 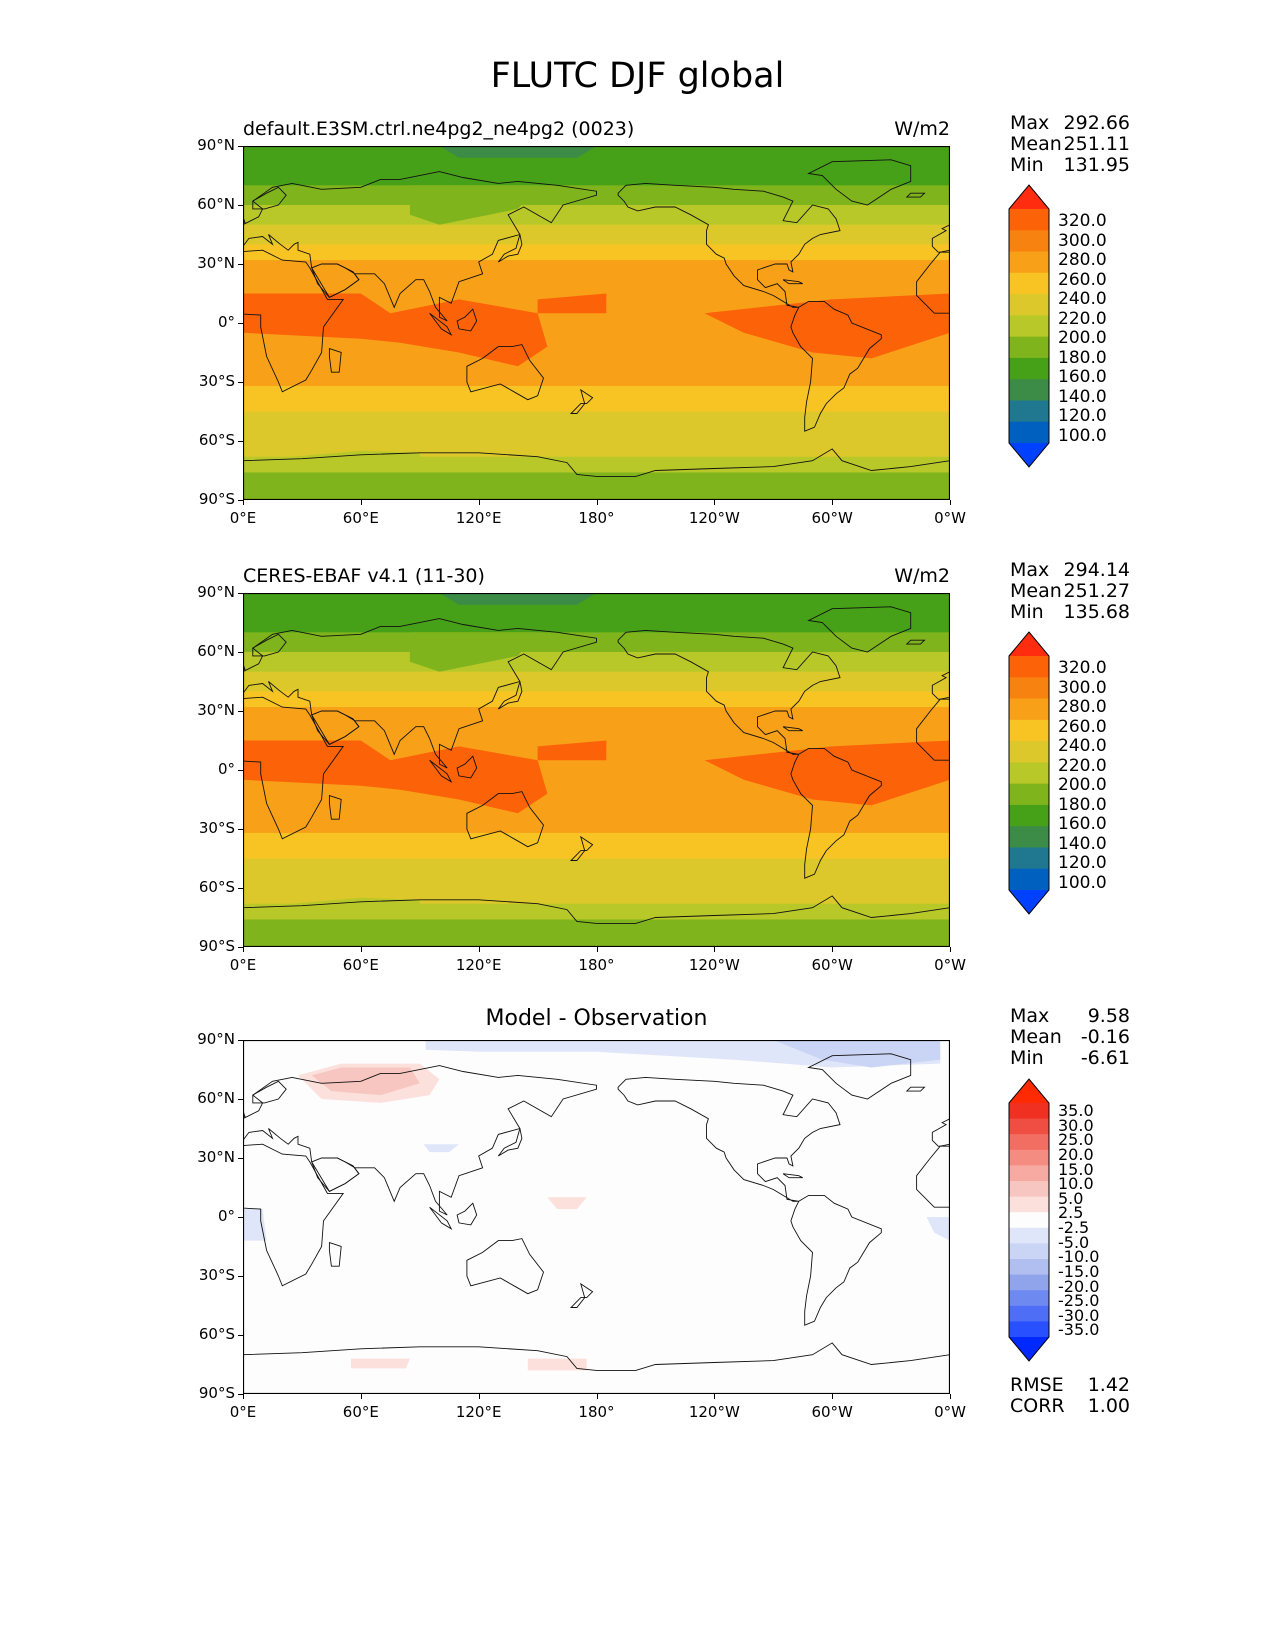 What do you see at coordinates (1082, 435) in the screenshot?
I see `colorbar-tick-label: 100.0` at bounding box center [1082, 435].